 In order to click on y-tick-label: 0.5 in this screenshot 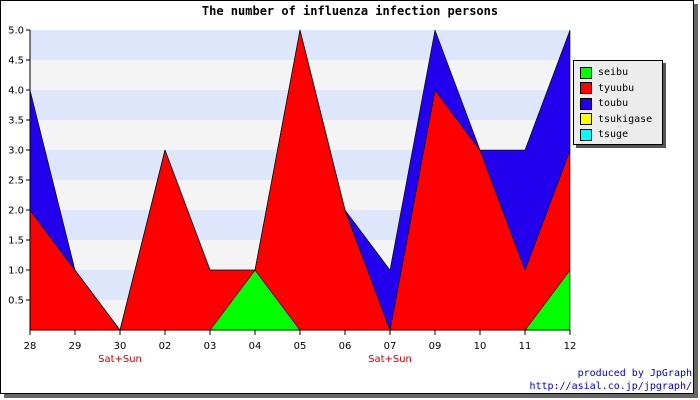, I will do `click(16, 301)`.